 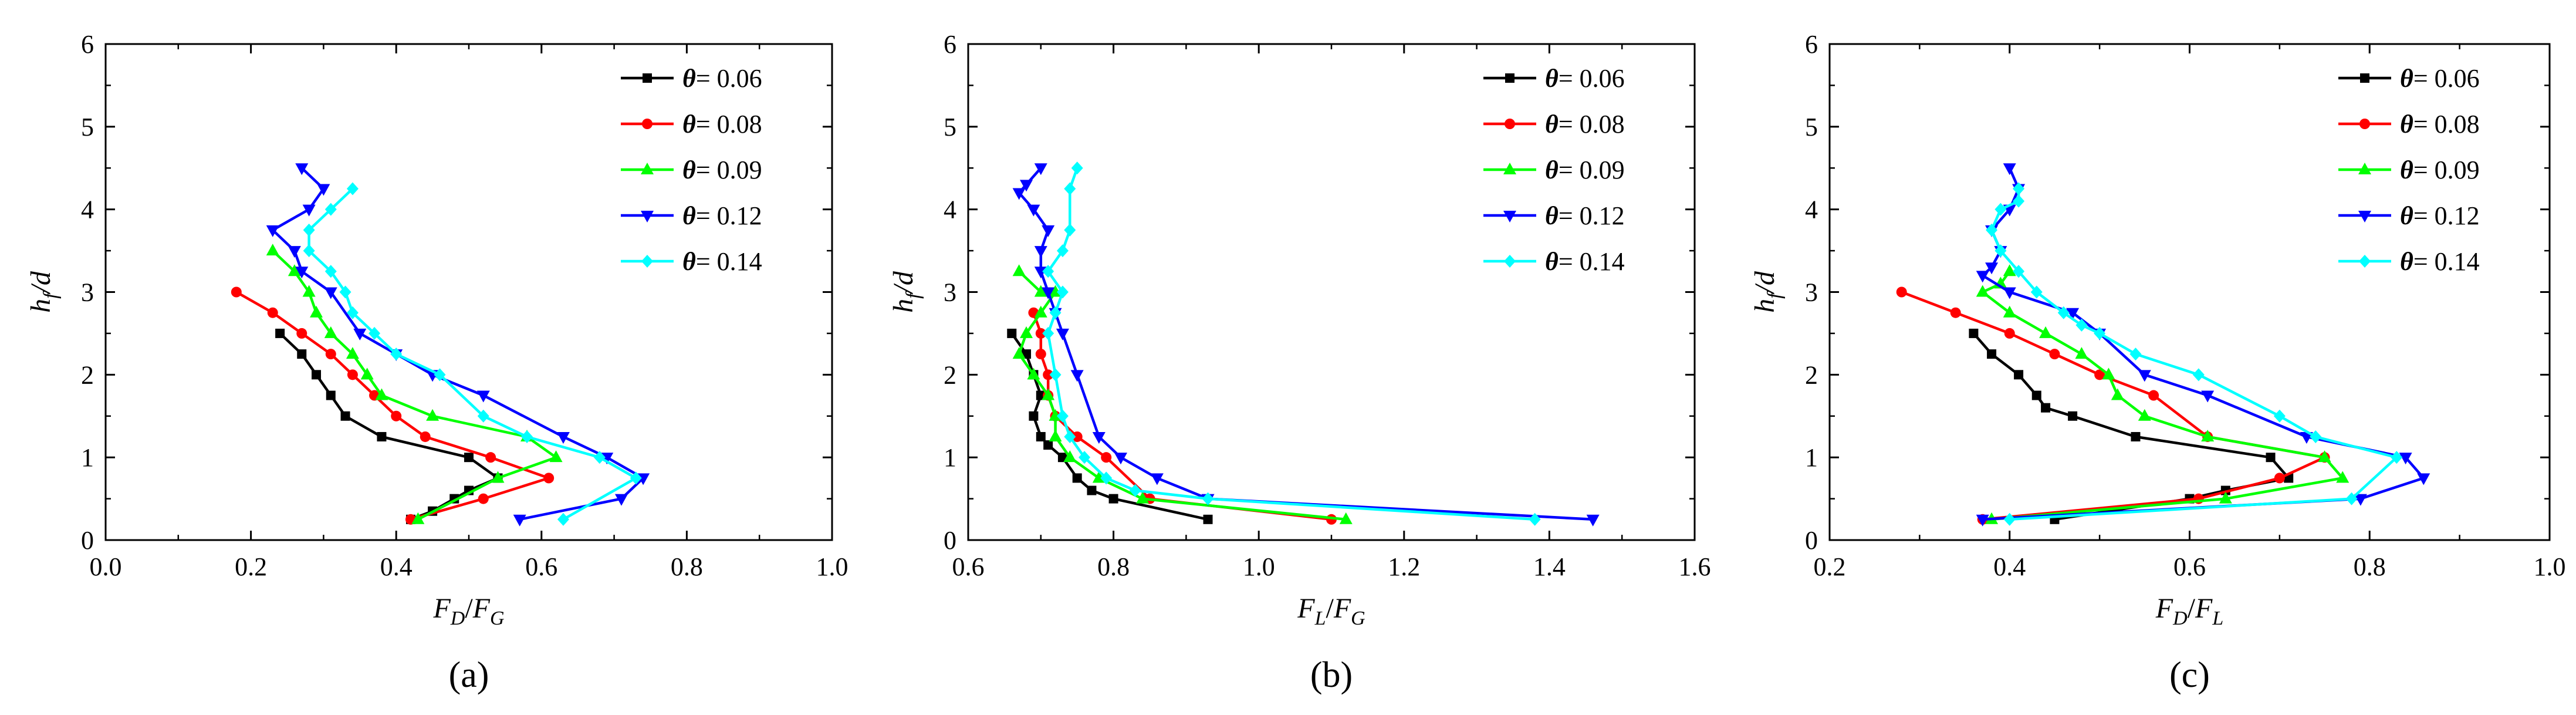 What do you see at coordinates (1331, 675) in the screenshot?
I see `panel-label: (b)` at bounding box center [1331, 675].